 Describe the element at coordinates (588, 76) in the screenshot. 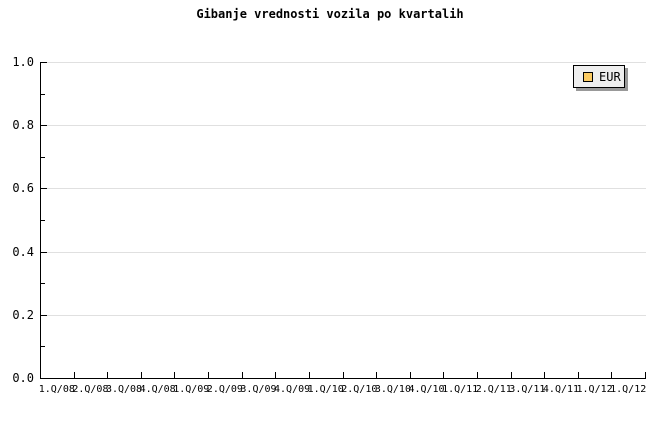

I see `legend-swatch-icon` at that location.